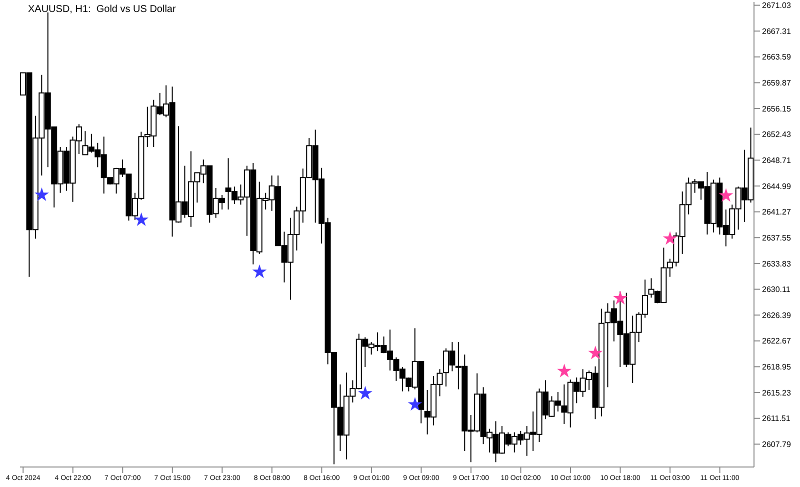  Describe the element at coordinates (777, 212) in the screenshot. I see `y-tick-label: 2641.27` at that location.